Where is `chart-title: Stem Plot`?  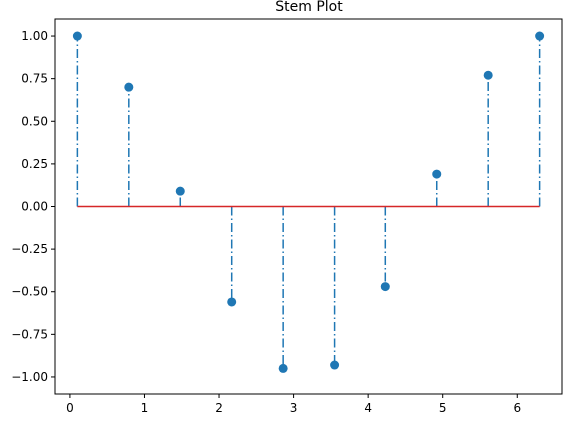
chart-title: Stem Plot is located at coordinates (309, 7).